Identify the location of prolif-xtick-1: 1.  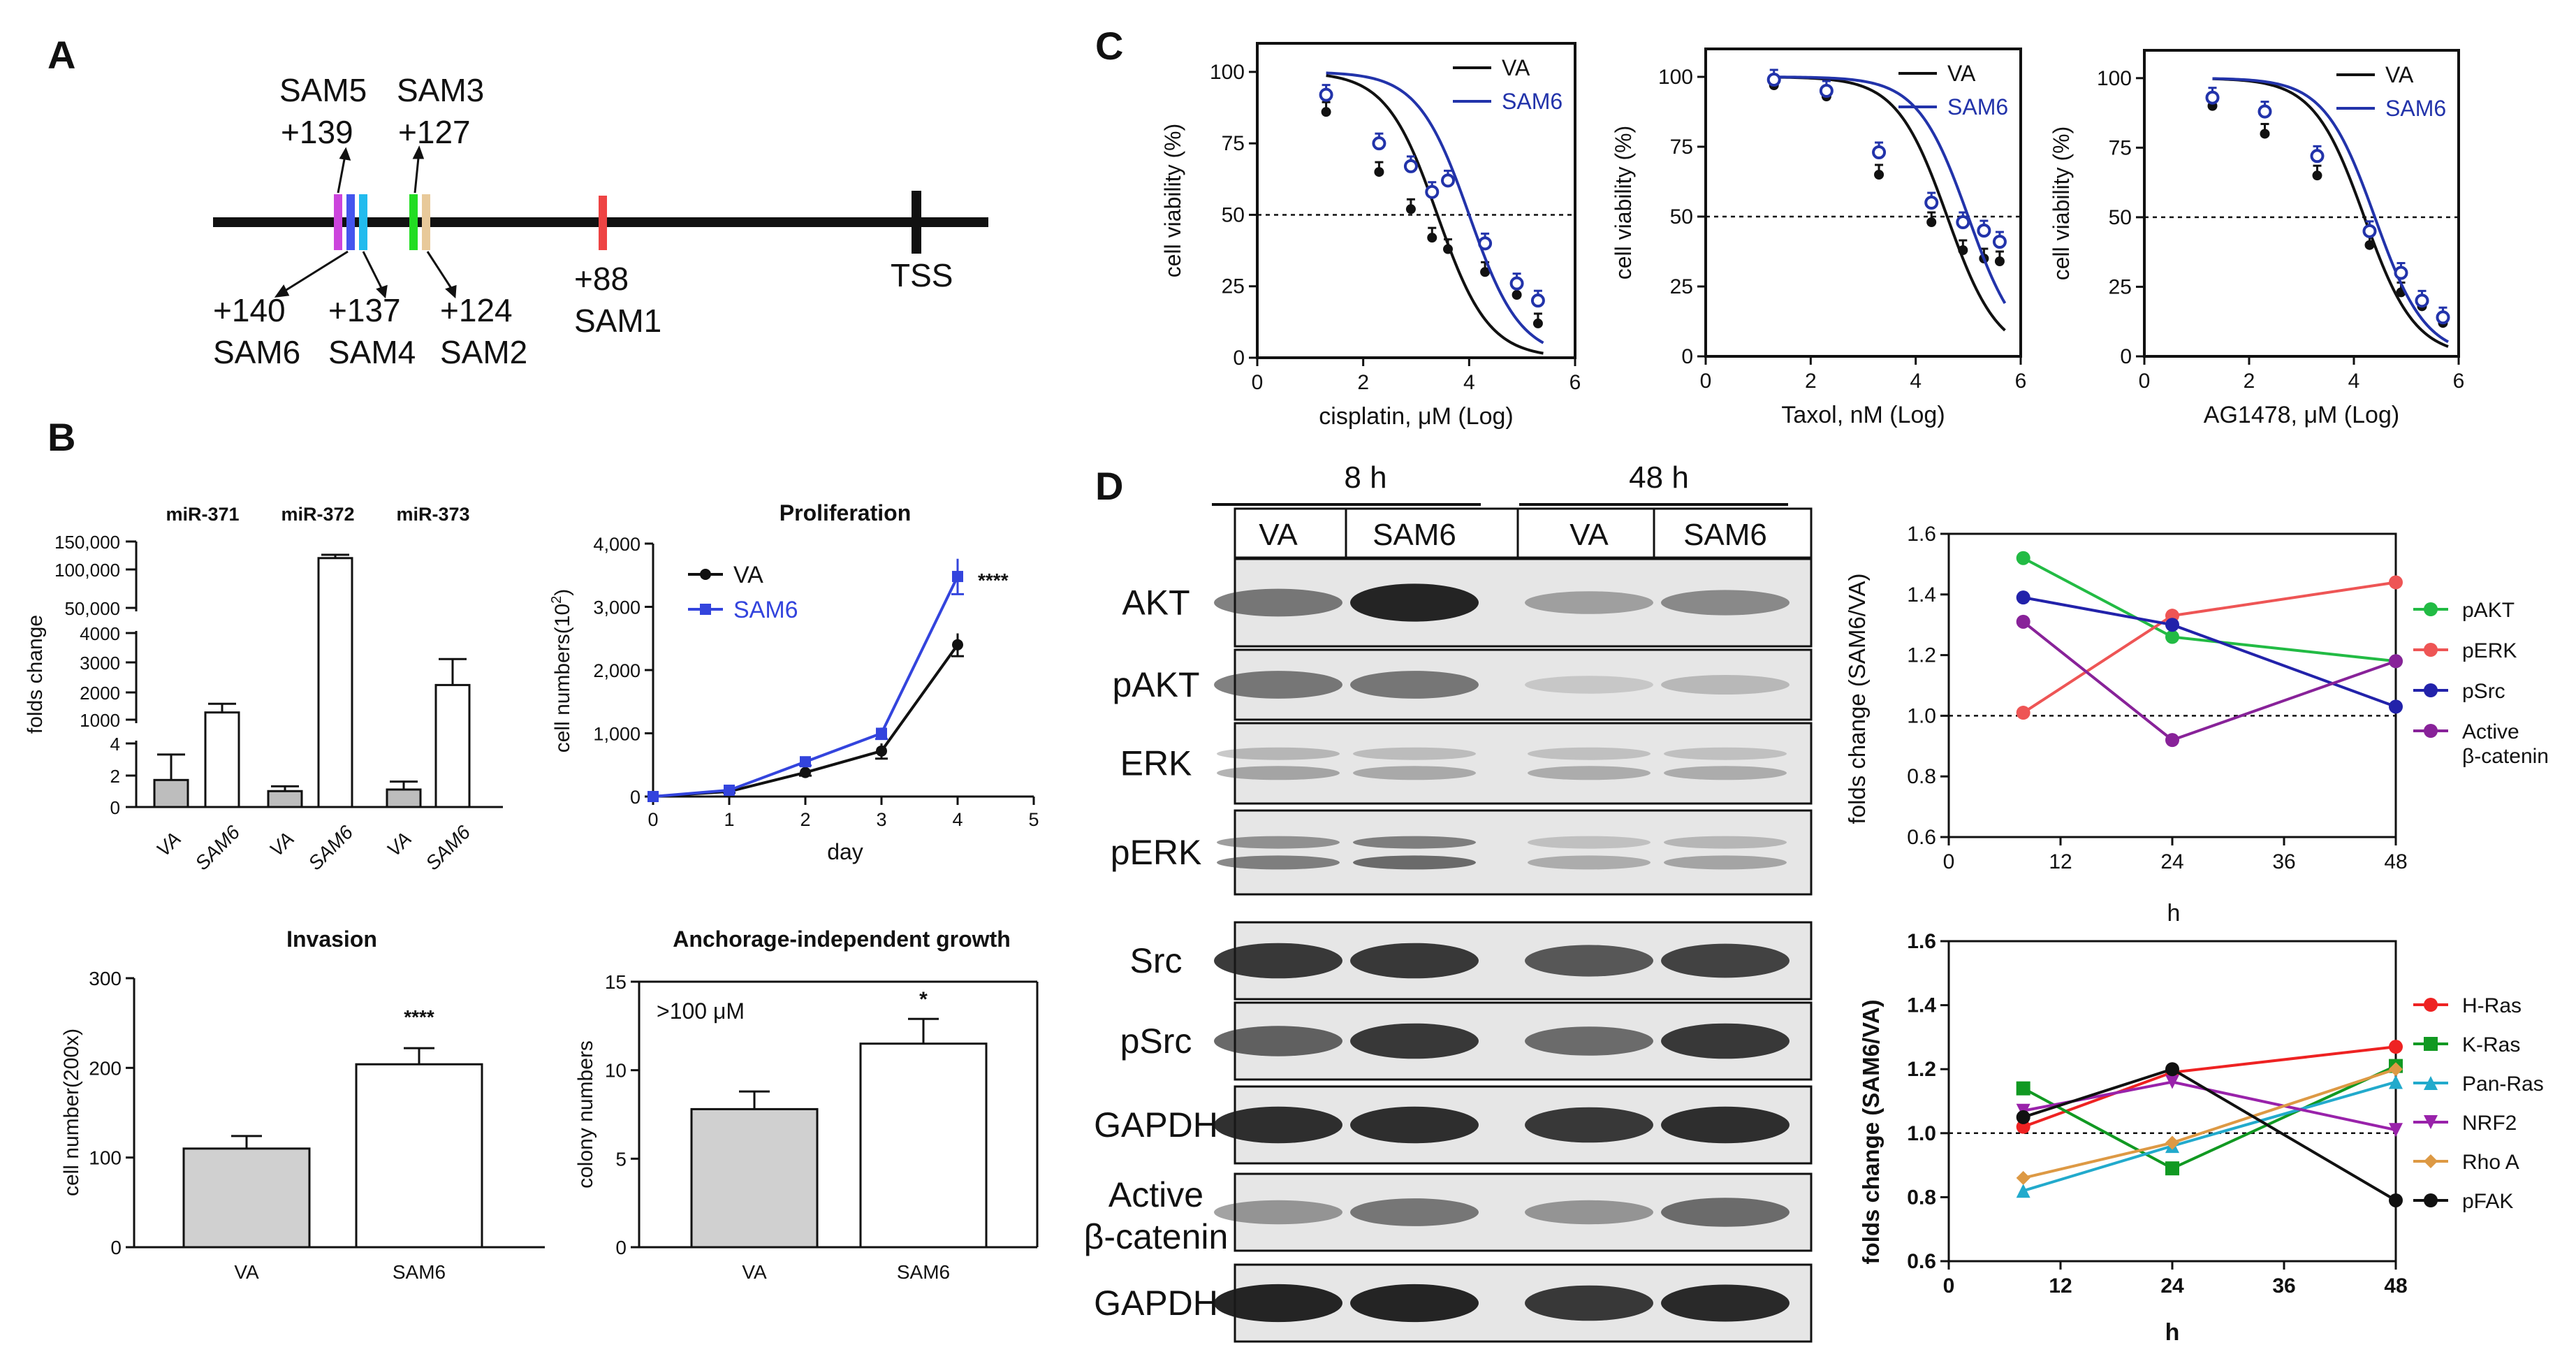
(729, 819).